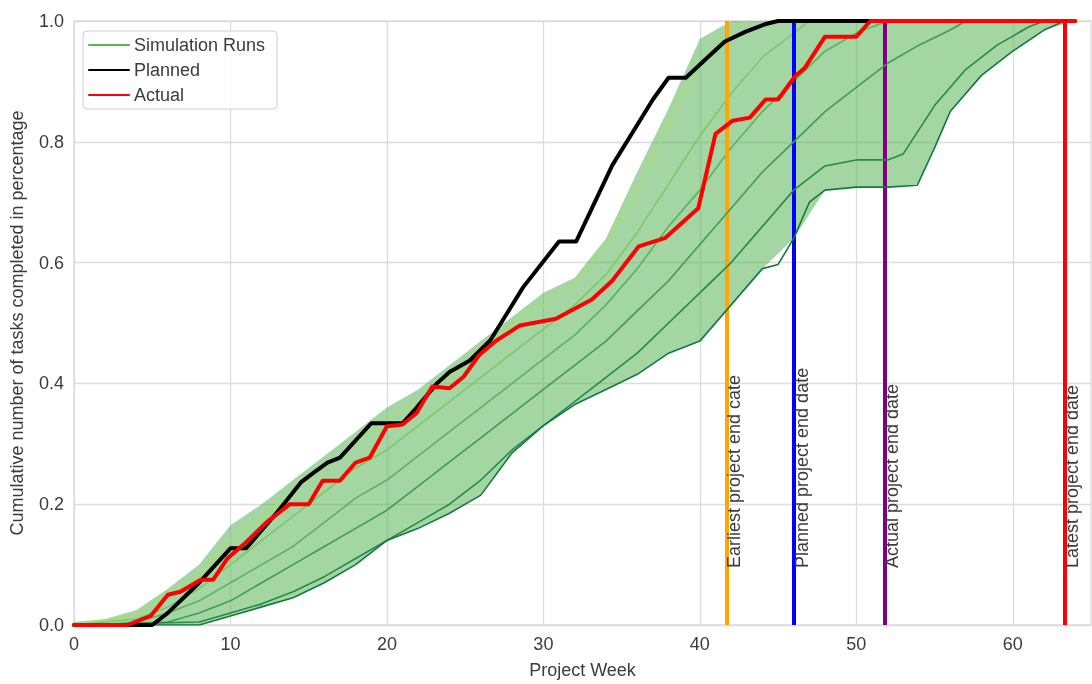  Describe the element at coordinates (200, 45) in the screenshot. I see `legend-label: Simulation Runs` at that location.